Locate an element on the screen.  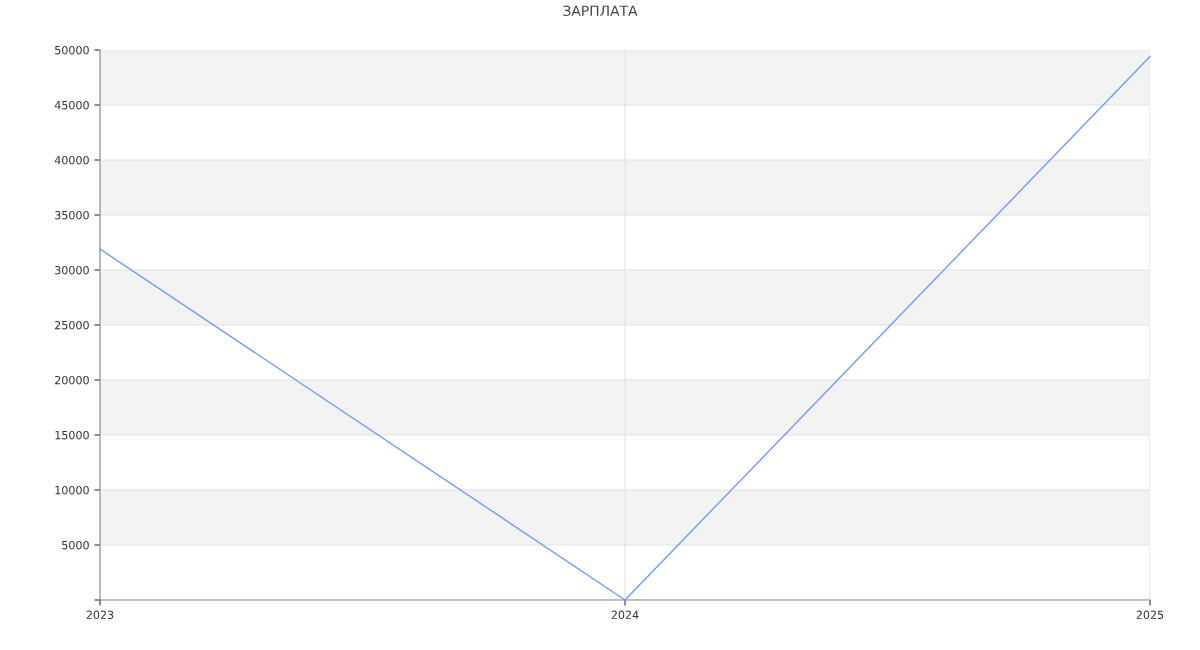
y-tick-label: 40000 is located at coordinates (71, 160).